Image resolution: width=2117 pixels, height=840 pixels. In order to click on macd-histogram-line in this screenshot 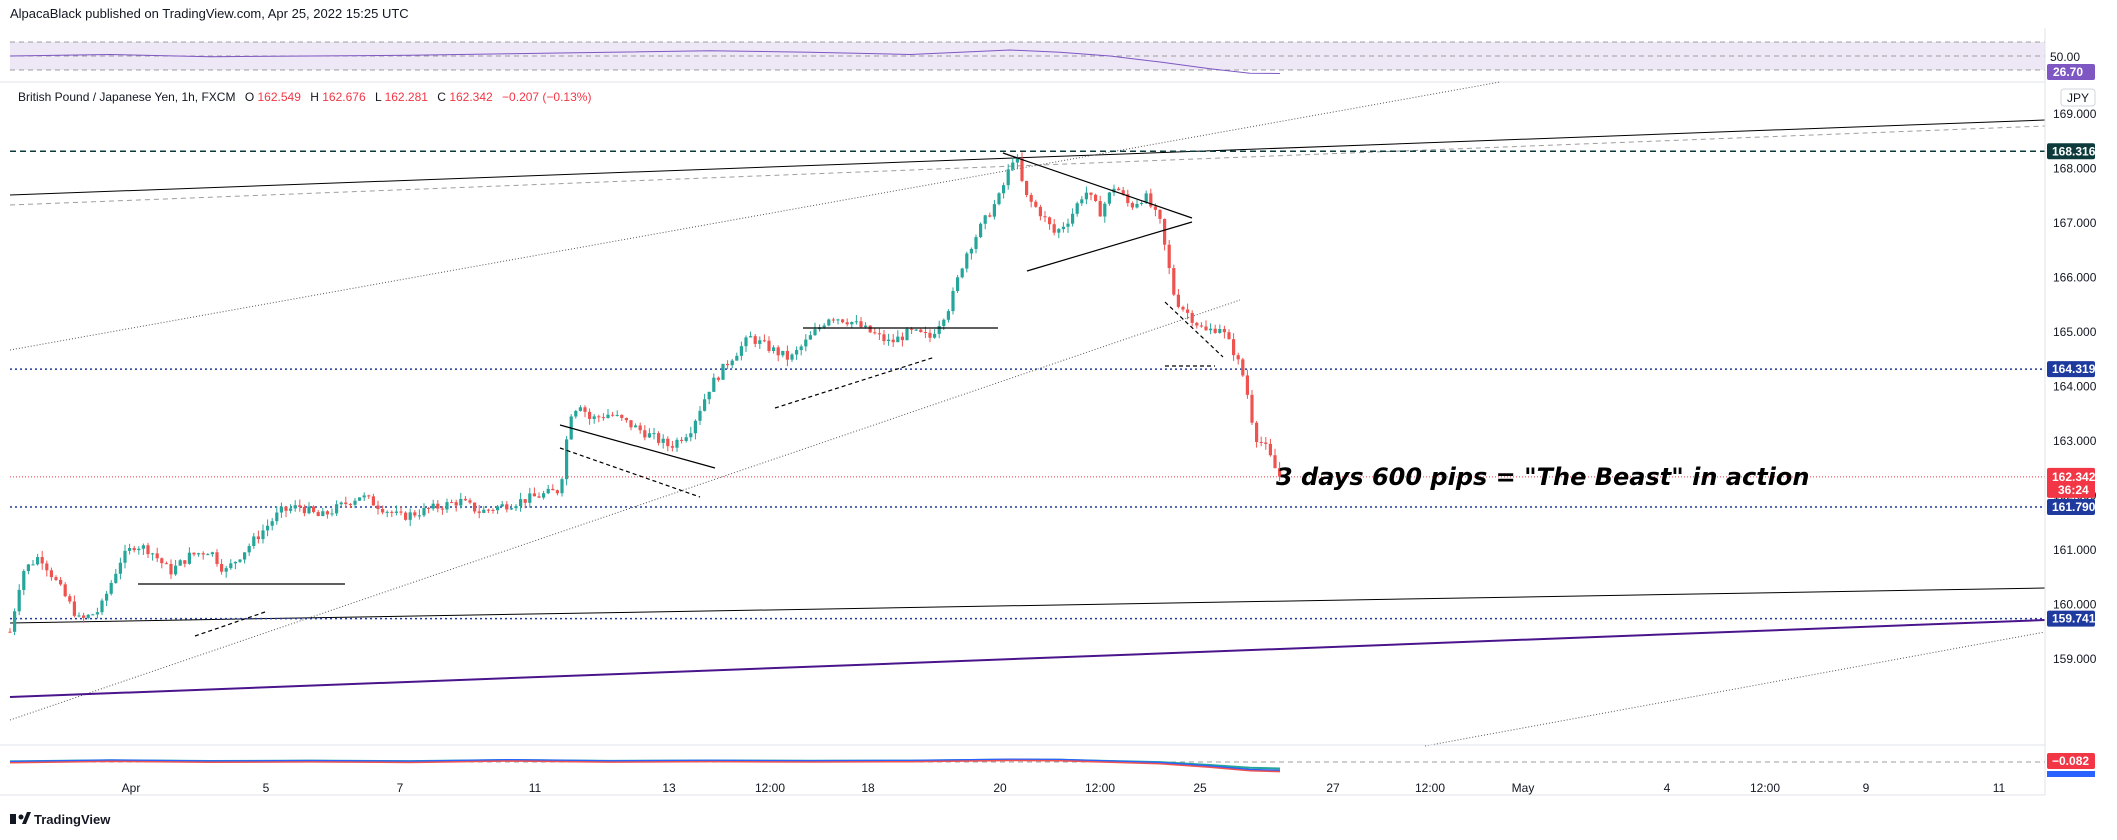, I will do `click(645, 766)`.